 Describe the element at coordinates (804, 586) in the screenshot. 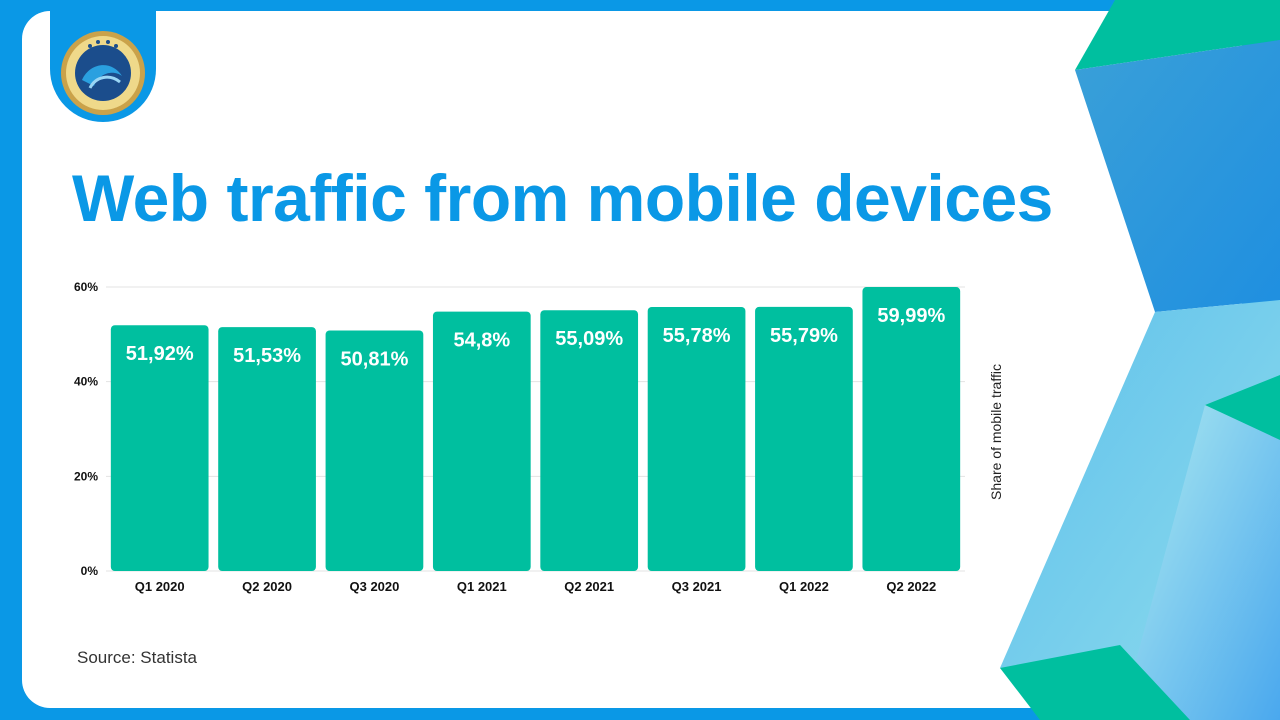

I see `x-tick-label: Q1 2022` at that location.